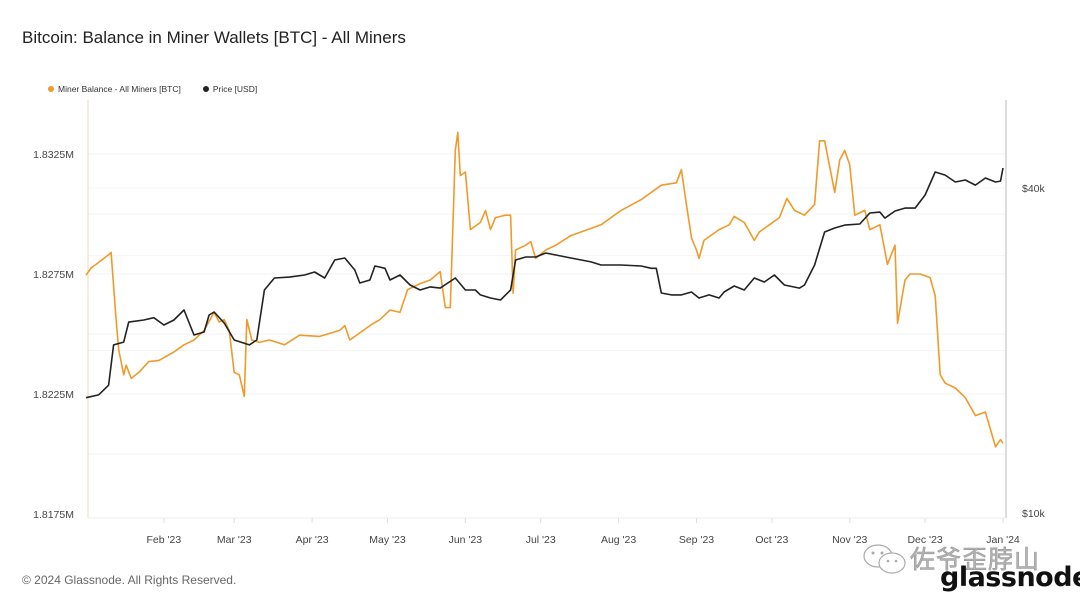 This screenshot has height=608, width=1080. Describe the element at coordinates (164, 540) in the screenshot. I see `x-tick-label: Feb '23` at that location.